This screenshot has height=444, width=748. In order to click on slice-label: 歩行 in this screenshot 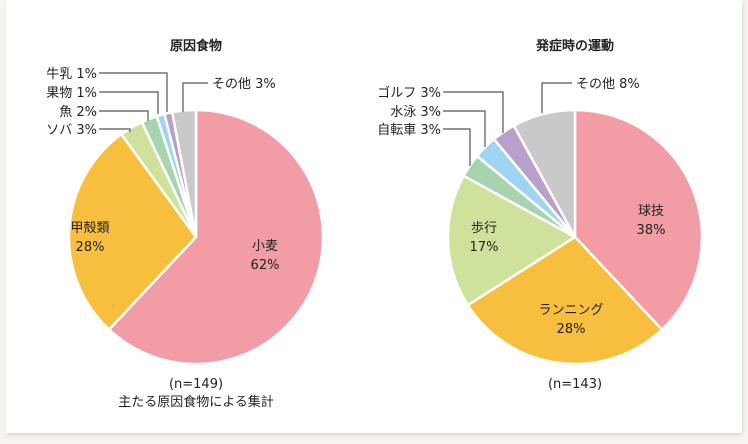, I will do `click(484, 228)`.